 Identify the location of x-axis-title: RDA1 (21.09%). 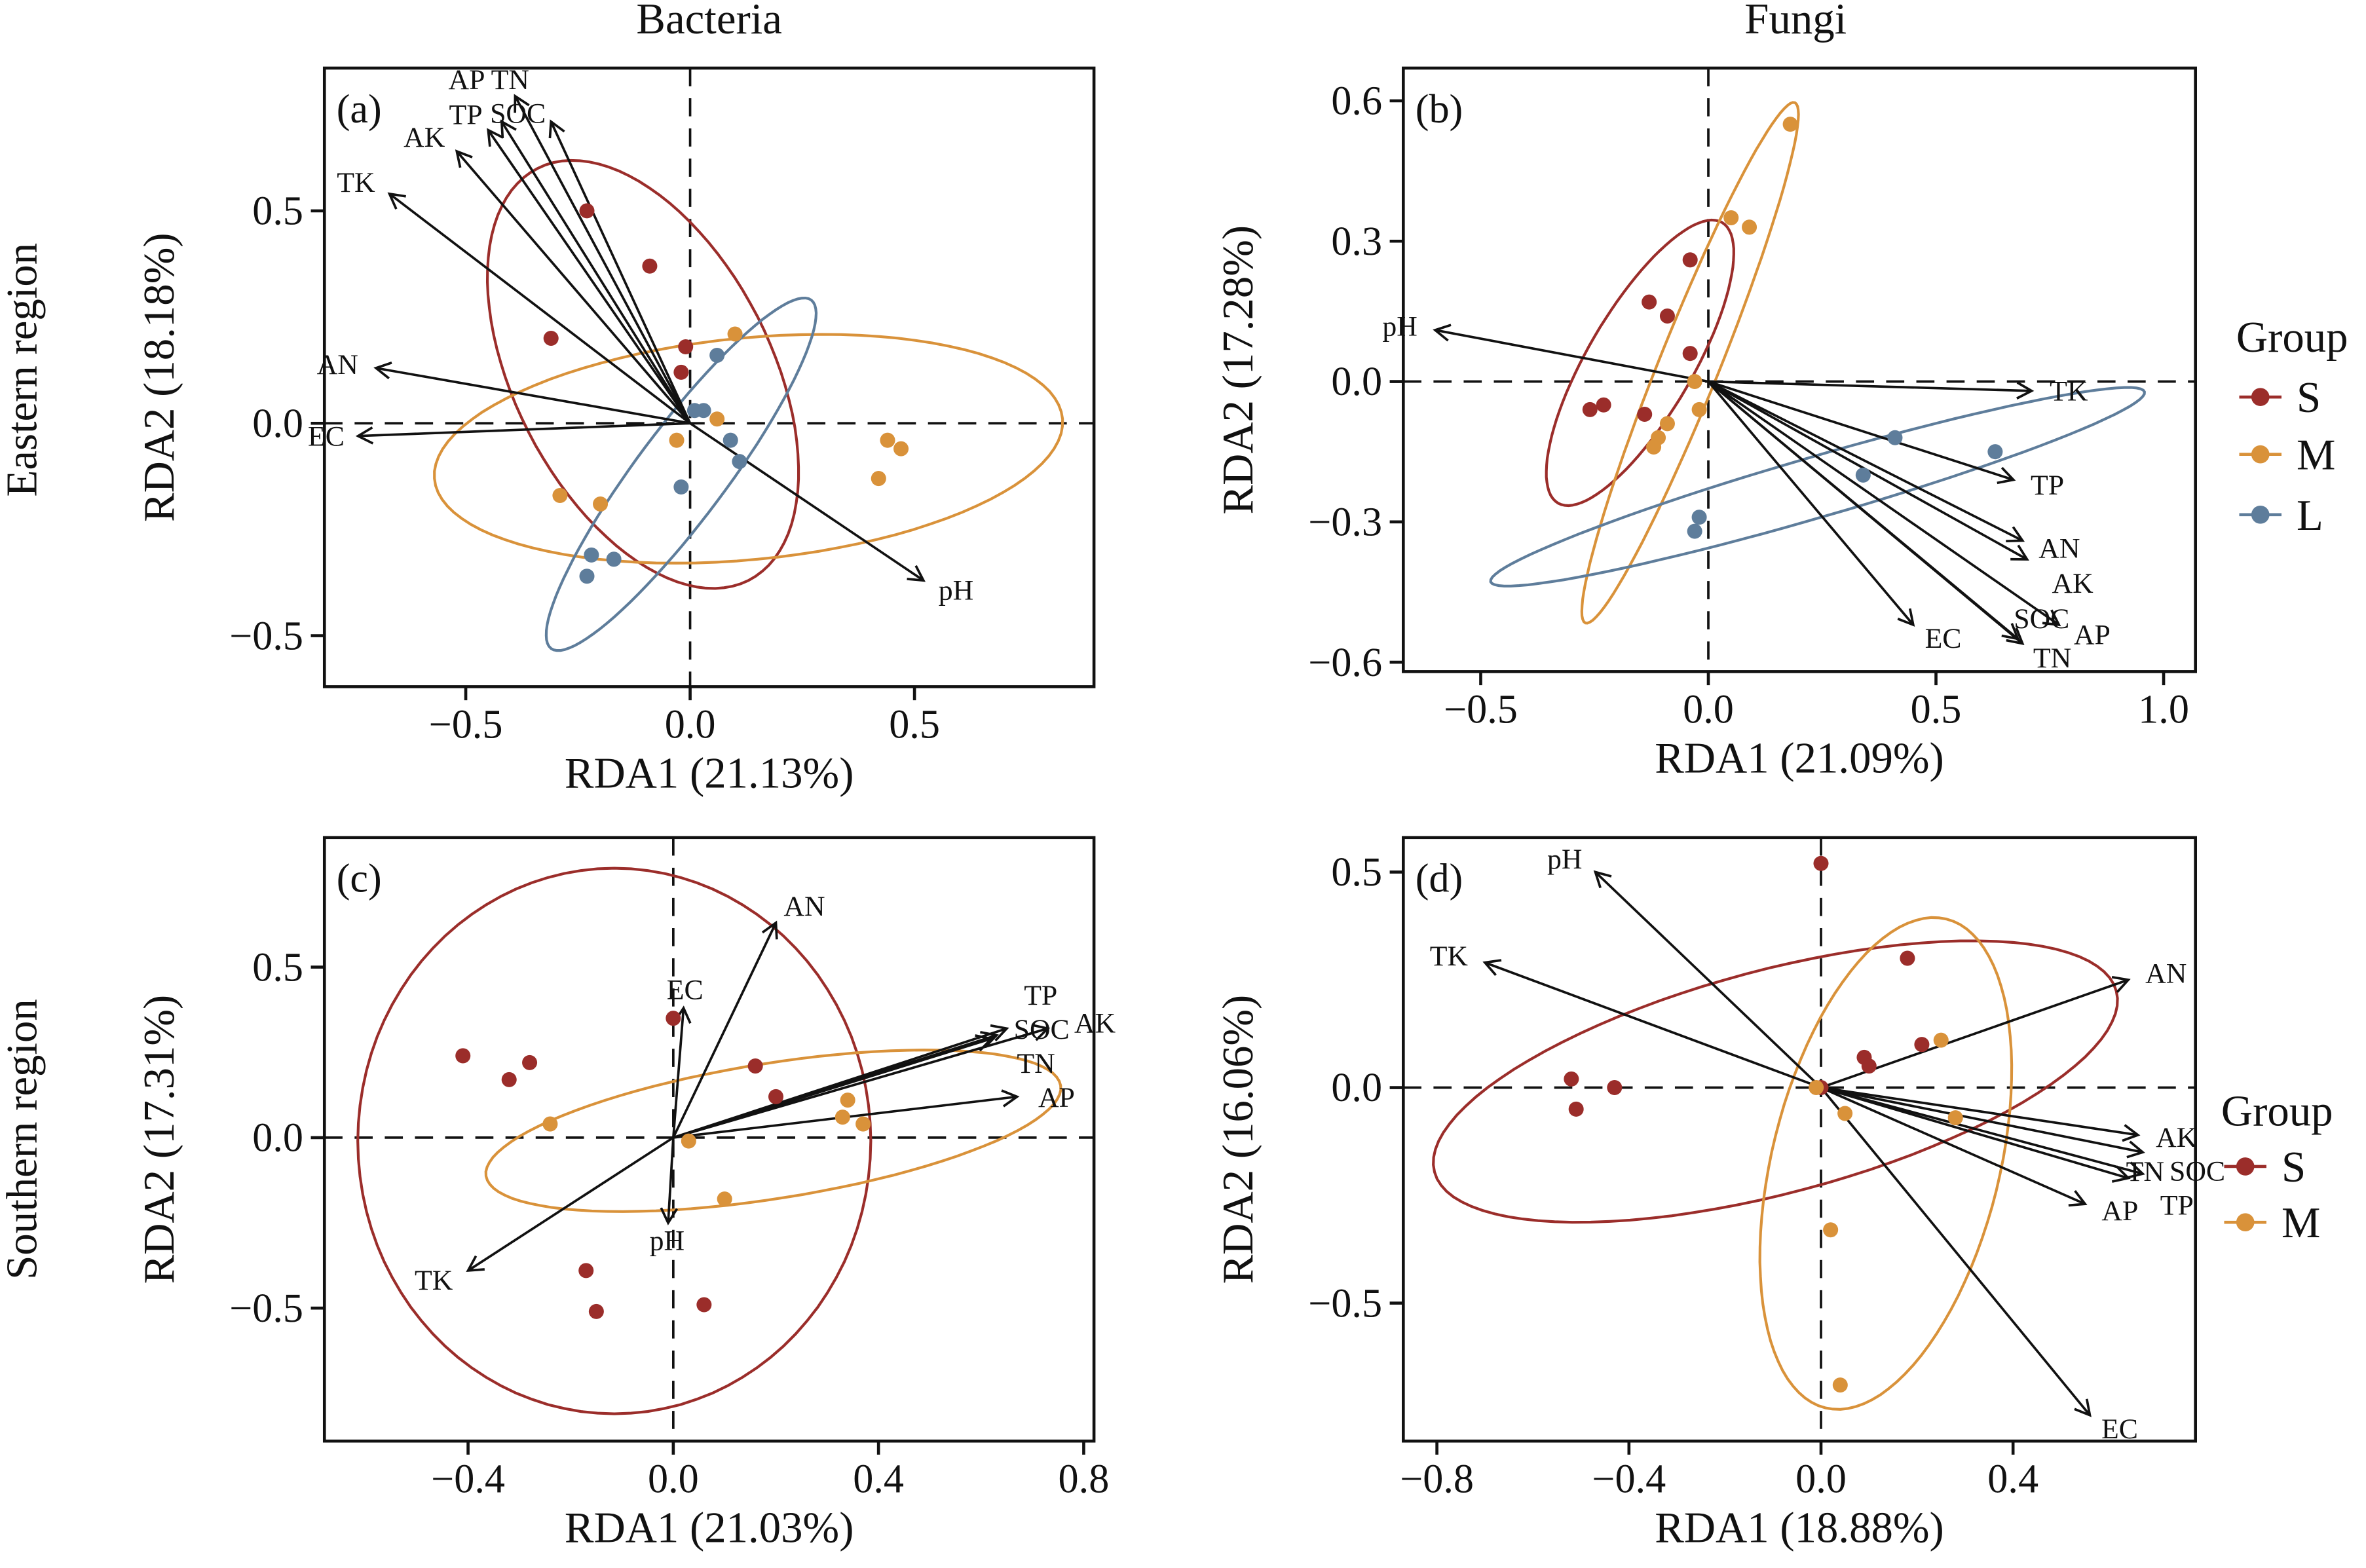
(1800, 758).